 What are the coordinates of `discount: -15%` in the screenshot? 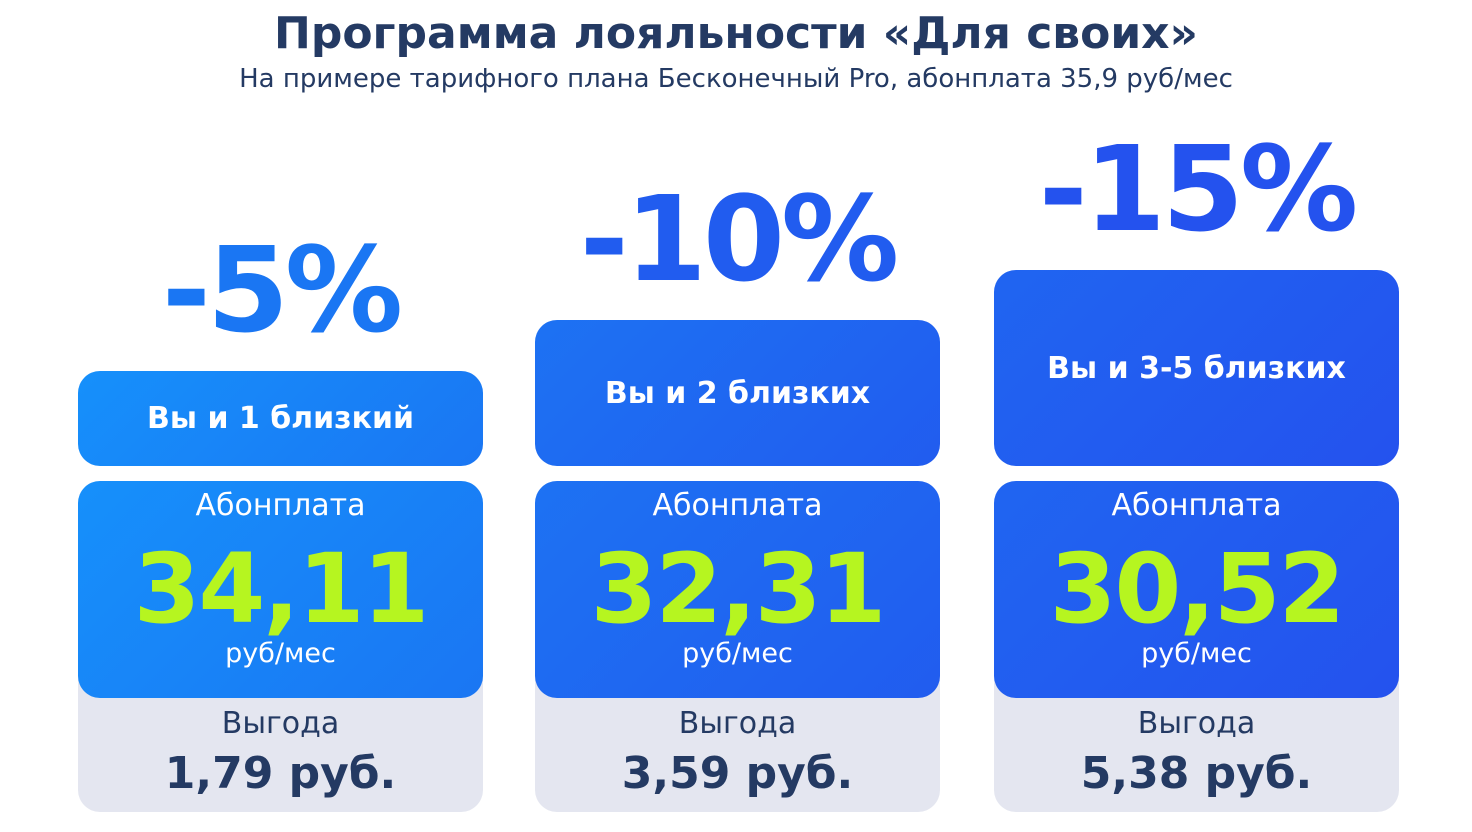 It's located at (1198, 189).